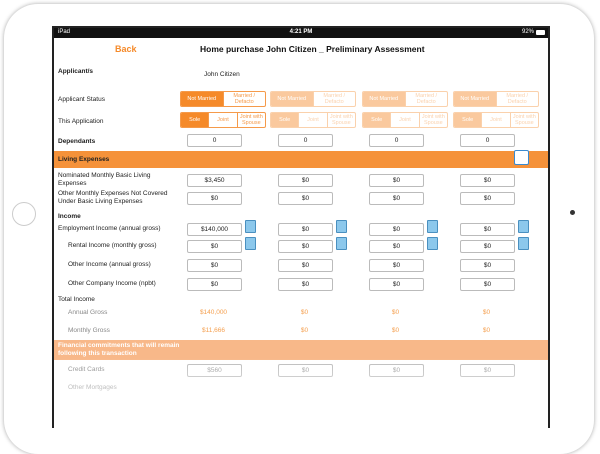 The image size is (600, 454). I want to click on camera, so click(572, 212).